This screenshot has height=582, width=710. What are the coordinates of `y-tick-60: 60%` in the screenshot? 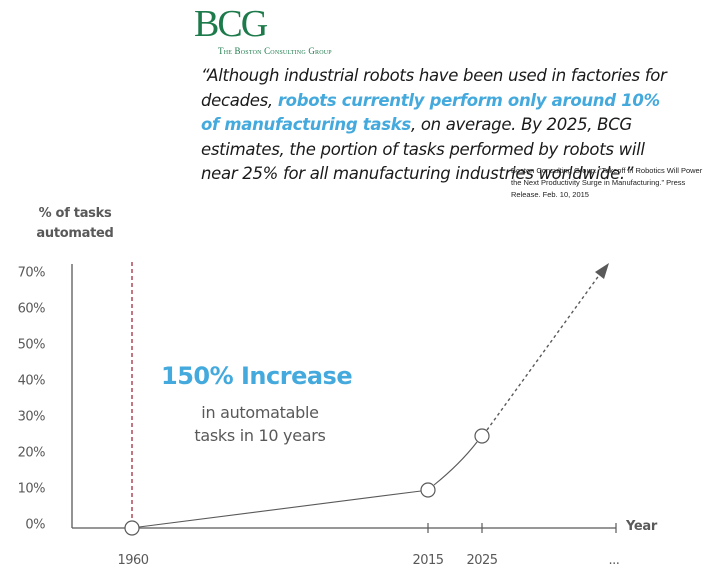 It's located at (31, 309).